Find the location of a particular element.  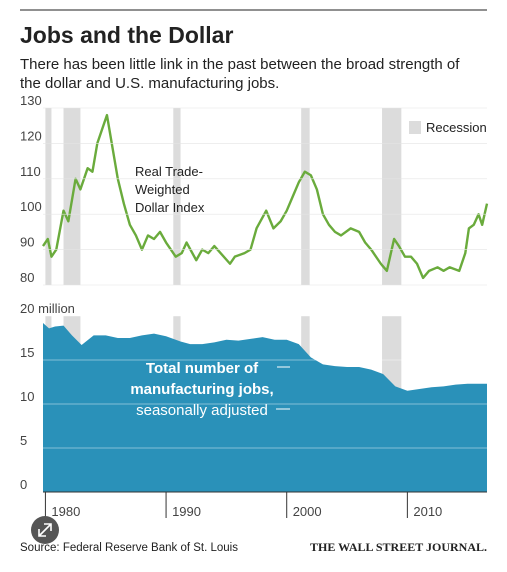

annotation: seasonally adjusted is located at coordinates (202, 410).